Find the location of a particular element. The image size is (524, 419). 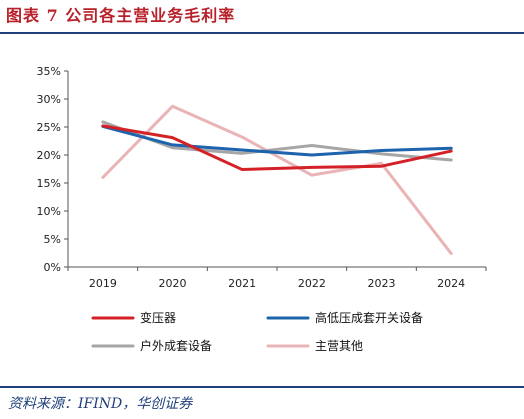

x-tick-label: 2022 is located at coordinates (312, 283).